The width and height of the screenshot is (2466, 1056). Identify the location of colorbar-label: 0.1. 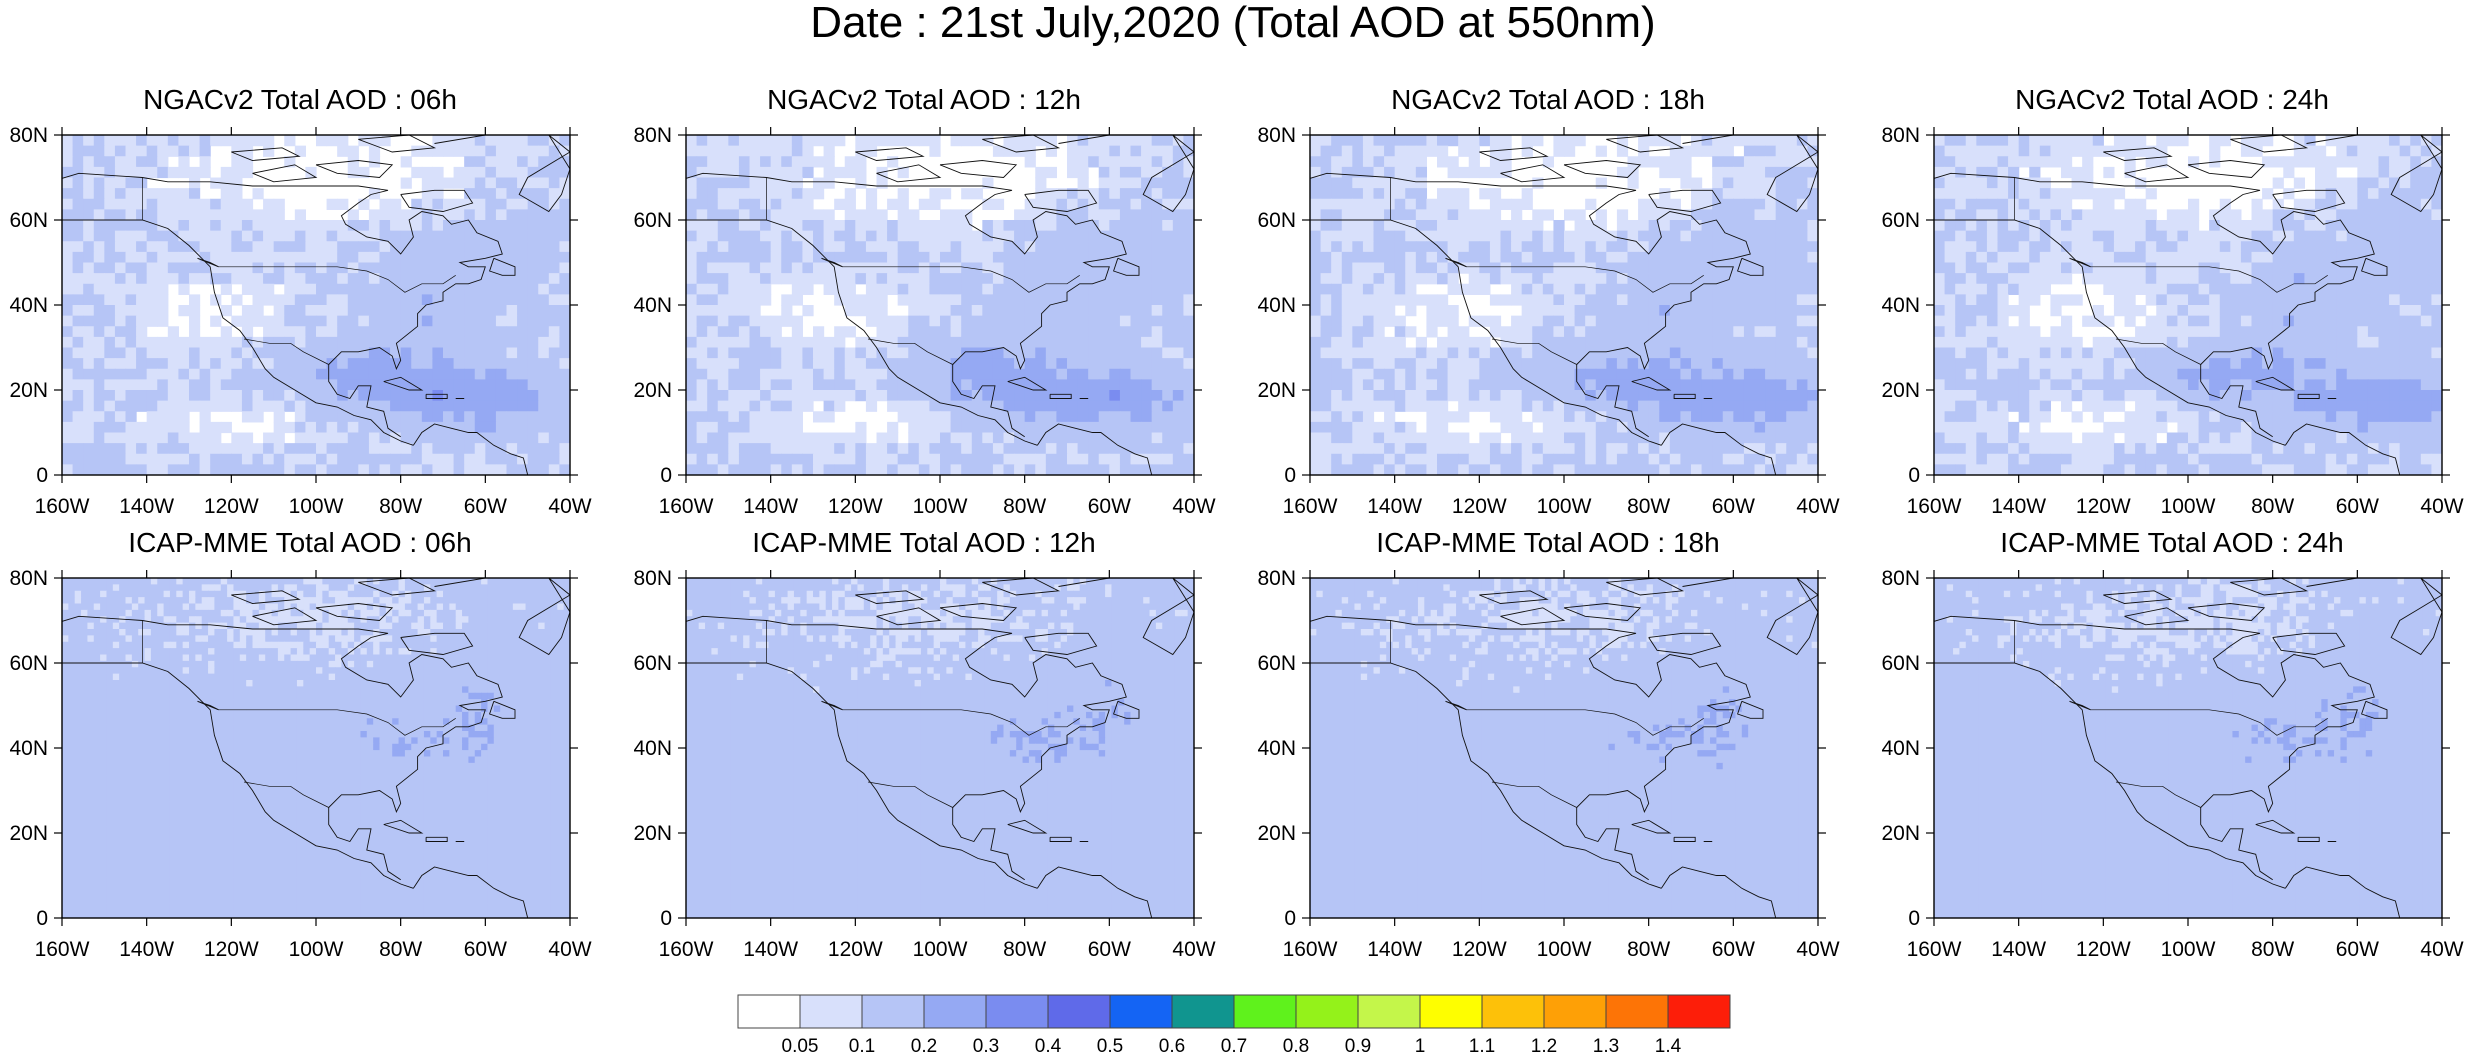
(862, 1046).